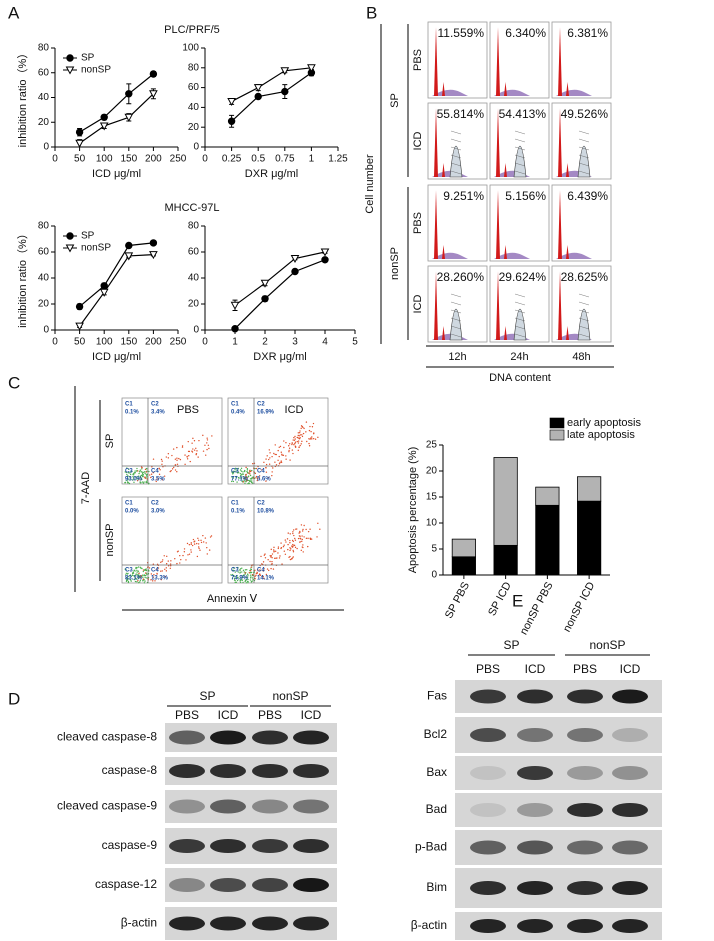 This screenshot has width=714, height=941. Describe the element at coordinates (261, 472) in the screenshot. I see `quadrant-name: C4` at that location.